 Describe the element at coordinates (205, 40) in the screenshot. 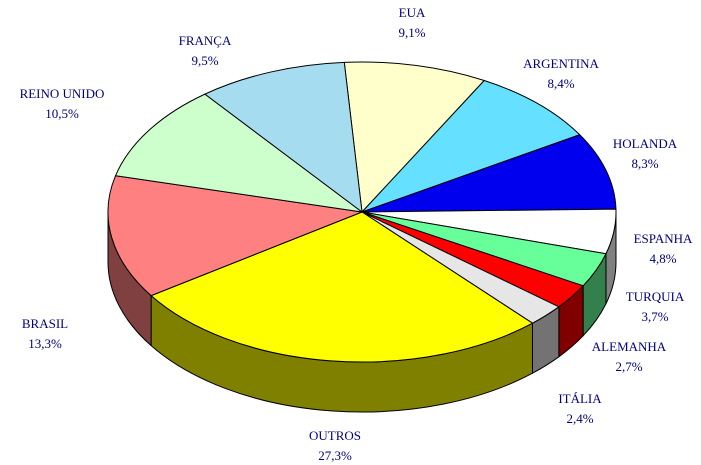

I see `slice-label: FRANÇA` at that location.